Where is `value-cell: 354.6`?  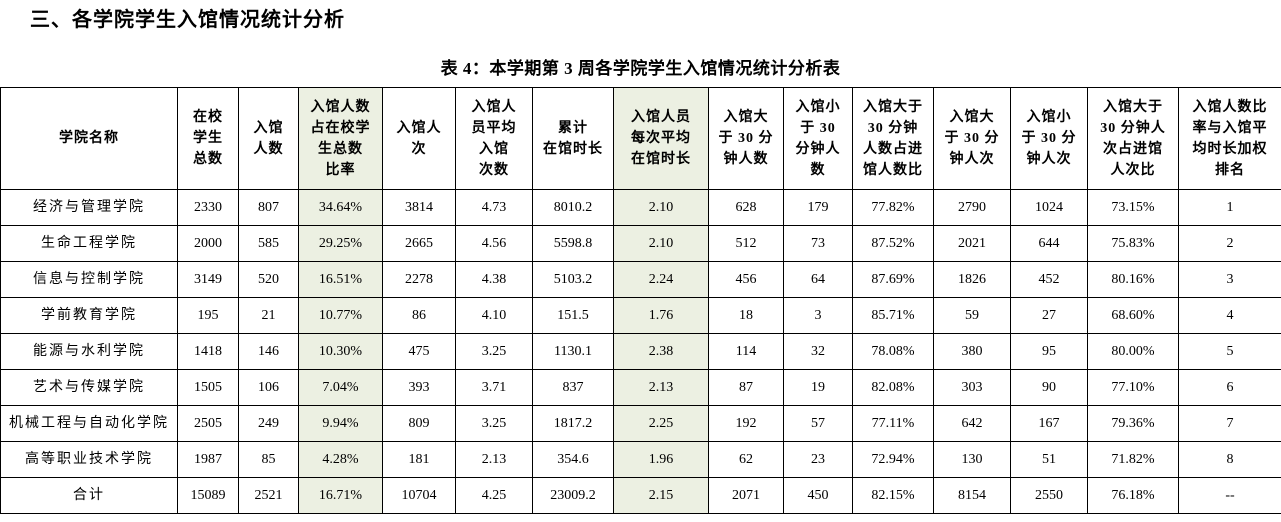 value-cell: 354.6 is located at coordinates (573, 460).